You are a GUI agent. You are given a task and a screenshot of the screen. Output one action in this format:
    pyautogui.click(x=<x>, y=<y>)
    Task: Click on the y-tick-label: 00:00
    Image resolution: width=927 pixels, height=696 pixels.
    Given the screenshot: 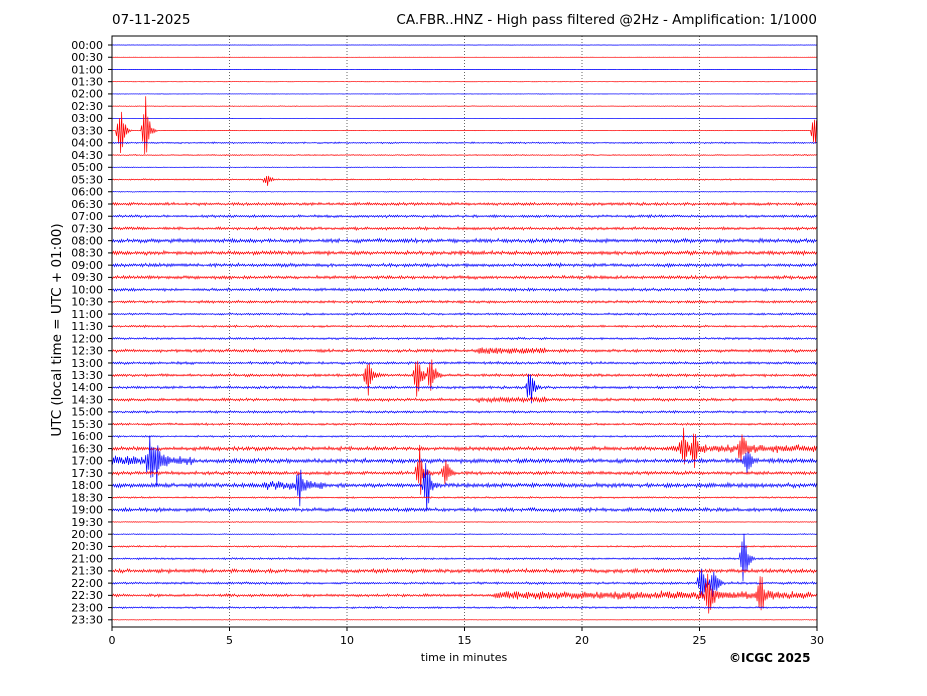 What is the action you would take?
    pyautogui.click(x=87, y=45)
    